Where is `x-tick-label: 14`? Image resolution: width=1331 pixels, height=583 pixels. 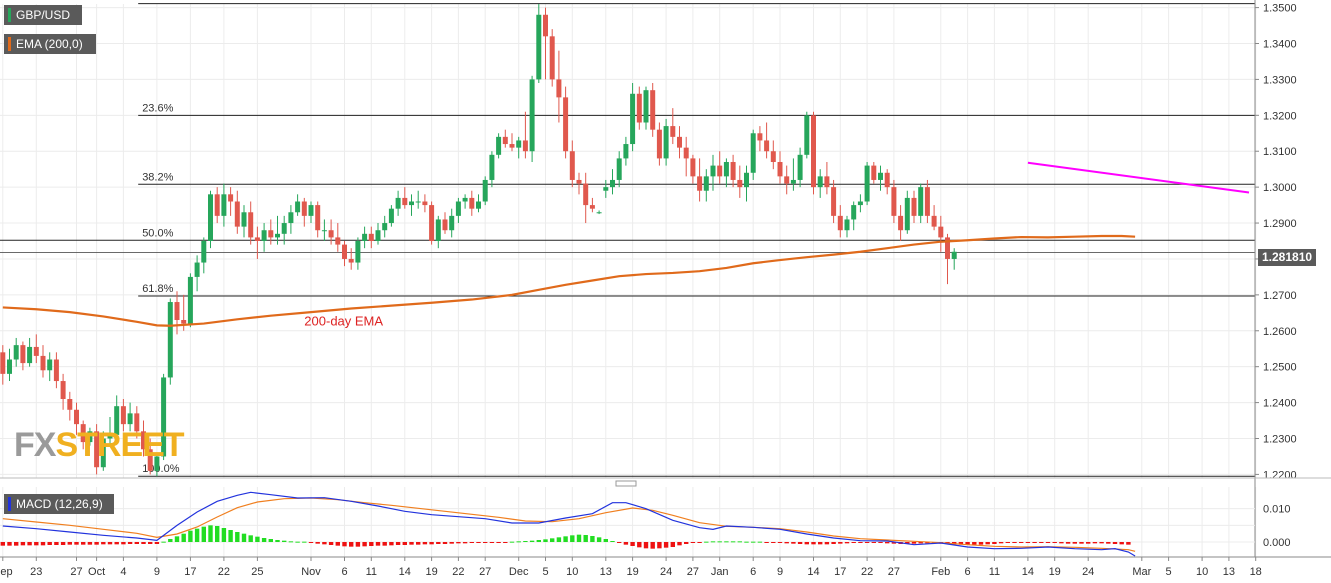
x-tick-label: 14 is located at coordinates (405, 572).